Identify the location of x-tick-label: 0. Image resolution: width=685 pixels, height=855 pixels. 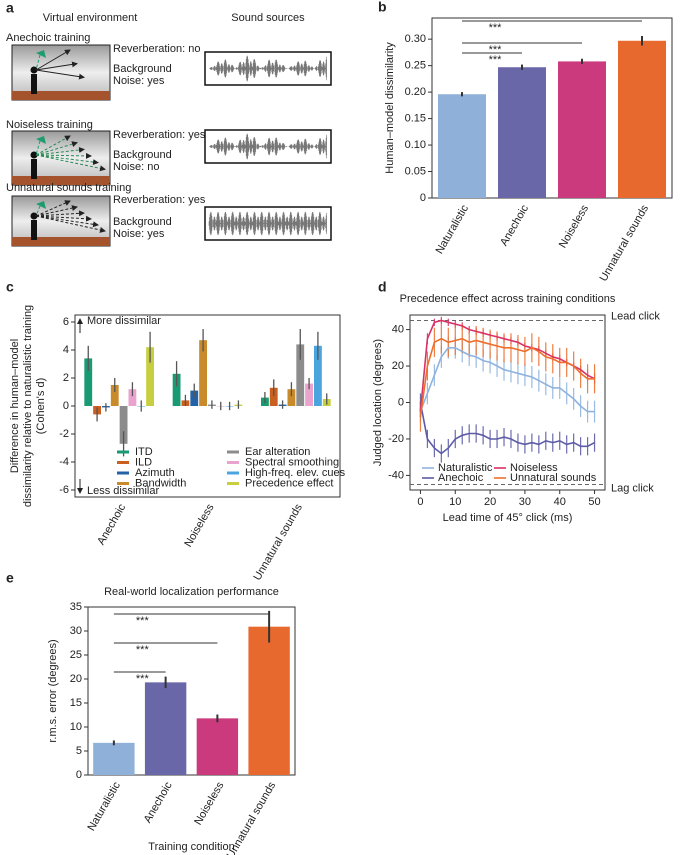
(420, 502).